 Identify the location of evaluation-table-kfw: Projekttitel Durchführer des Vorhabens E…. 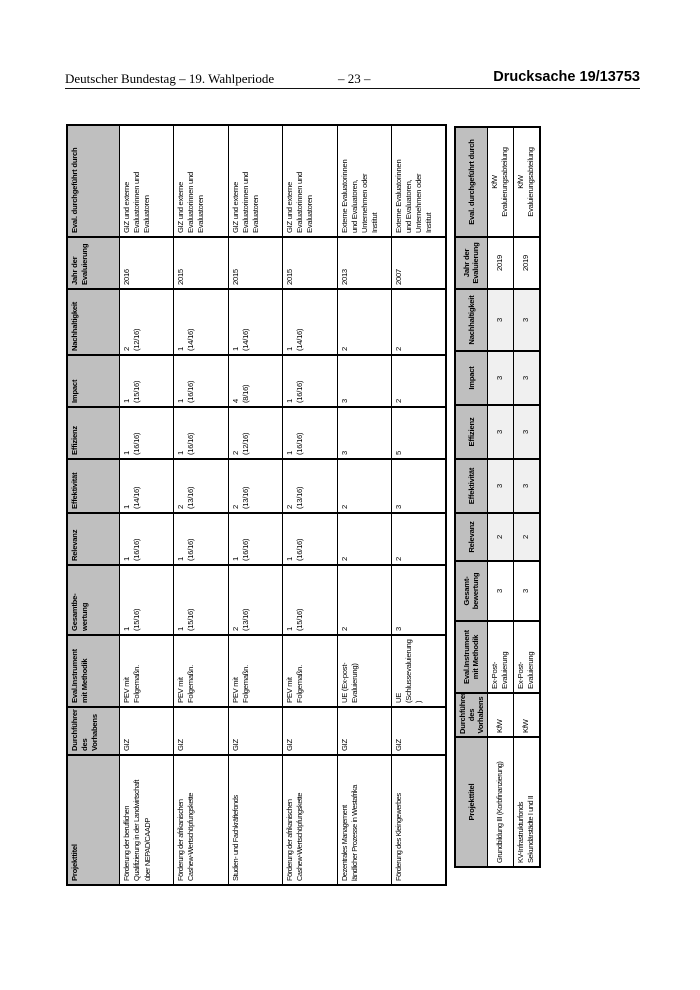
(497, 497).